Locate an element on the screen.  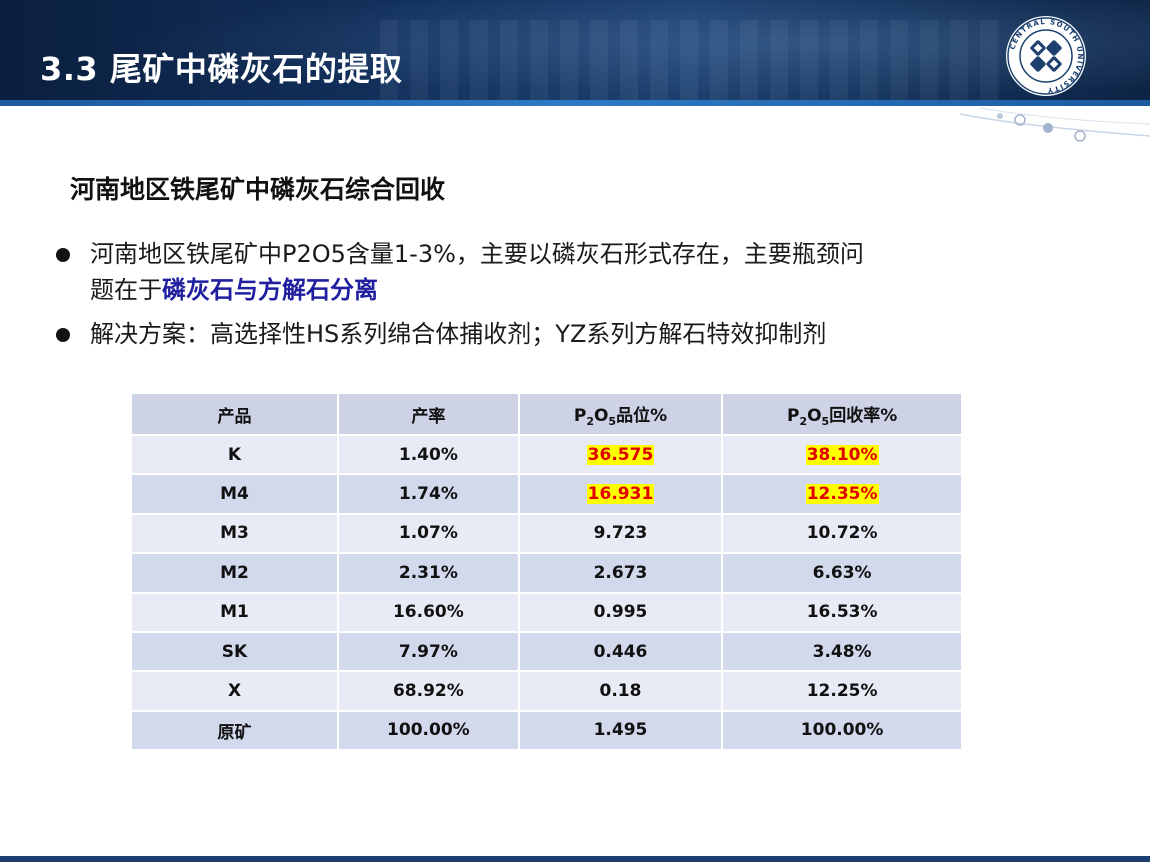
header-rec-sub2: 2 is located at coordinates (803, 421).